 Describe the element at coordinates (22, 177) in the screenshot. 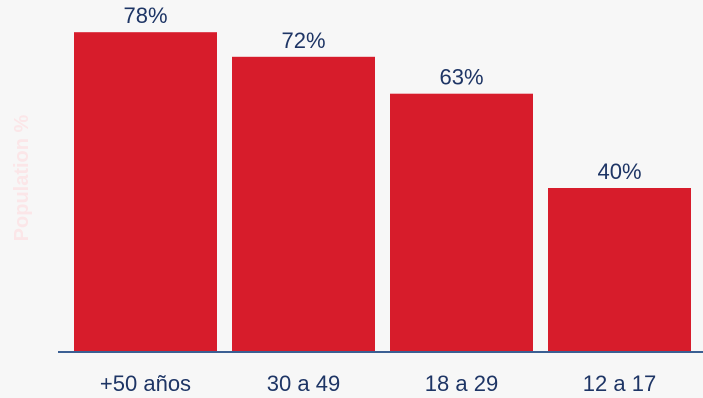

I see `y-axis-label: Population %` at that location.